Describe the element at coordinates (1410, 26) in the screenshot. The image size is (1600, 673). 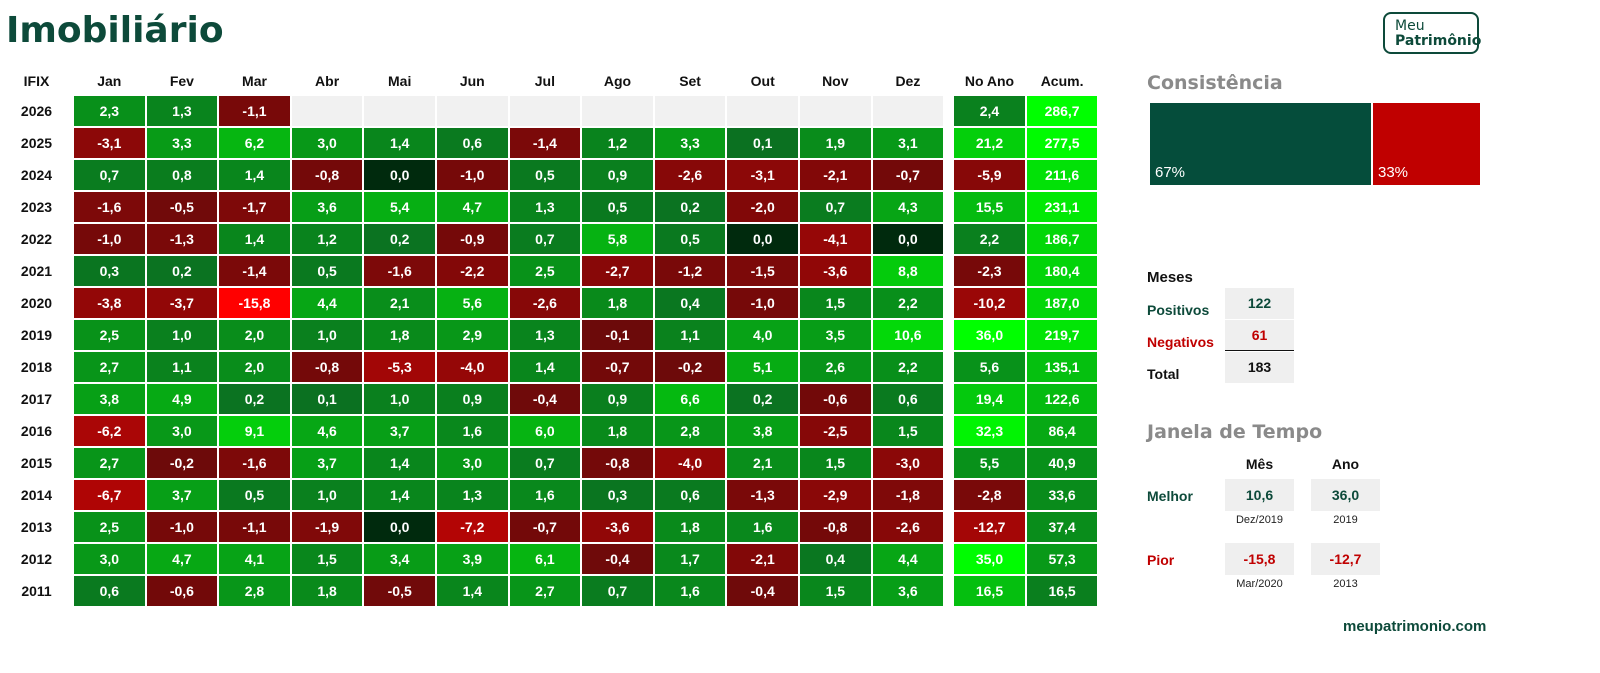
I see `logo-line1: Meu` at that location.